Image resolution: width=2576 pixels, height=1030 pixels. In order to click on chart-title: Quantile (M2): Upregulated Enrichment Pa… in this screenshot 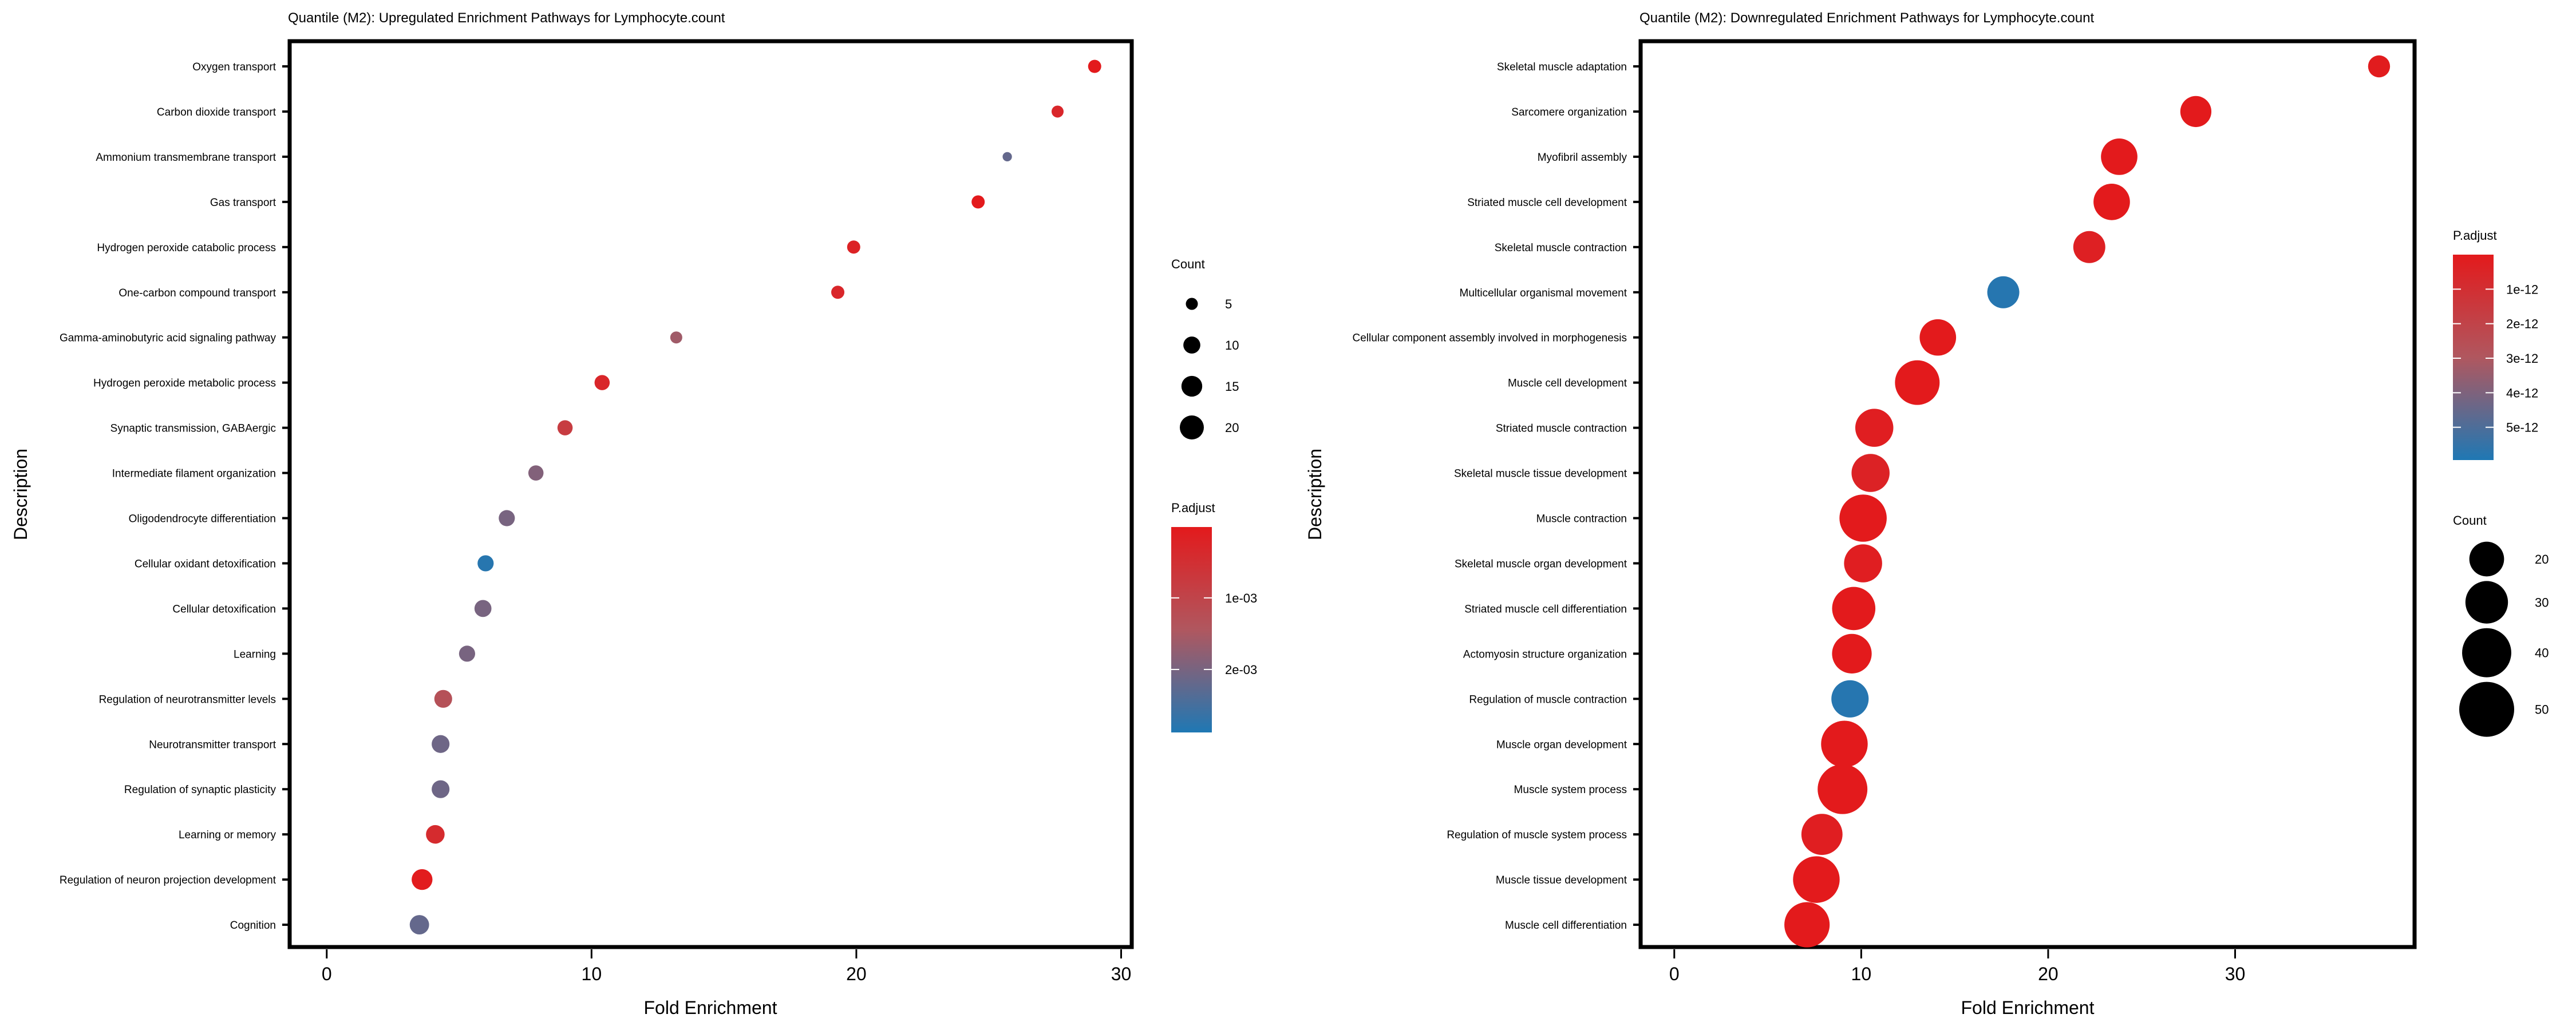, I will do `click(506, 18)`.